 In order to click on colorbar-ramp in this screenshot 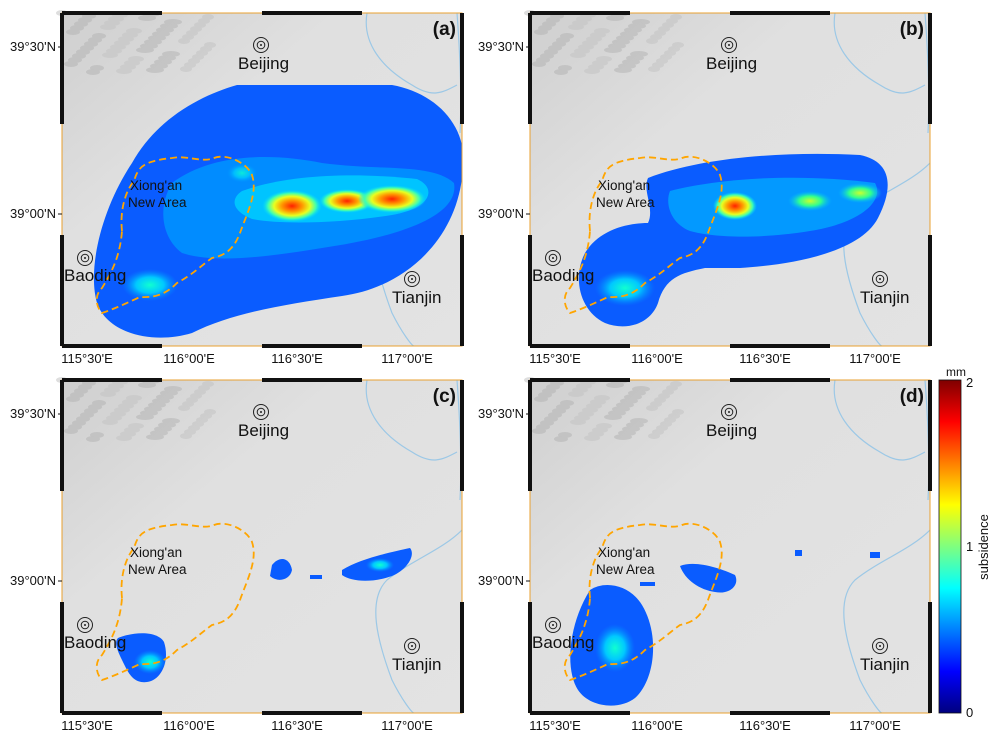, I will do `click(950, 546)`.